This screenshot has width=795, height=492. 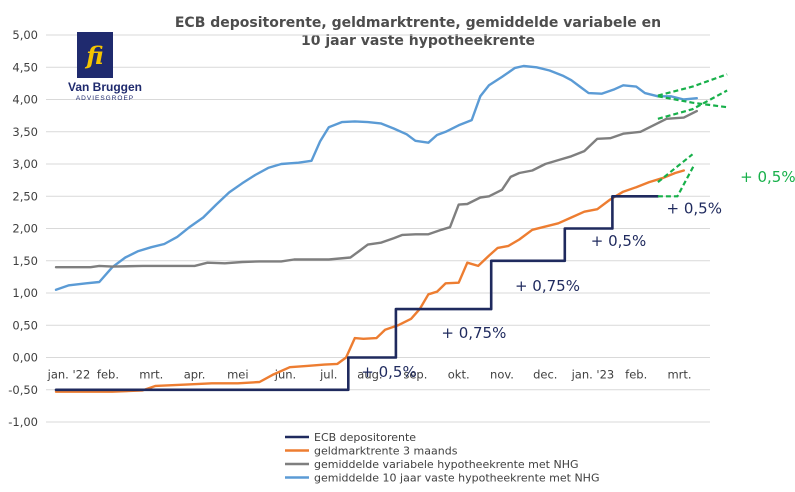 I want to click on y-tick-label: 2,00, so click(x=25, y=229).